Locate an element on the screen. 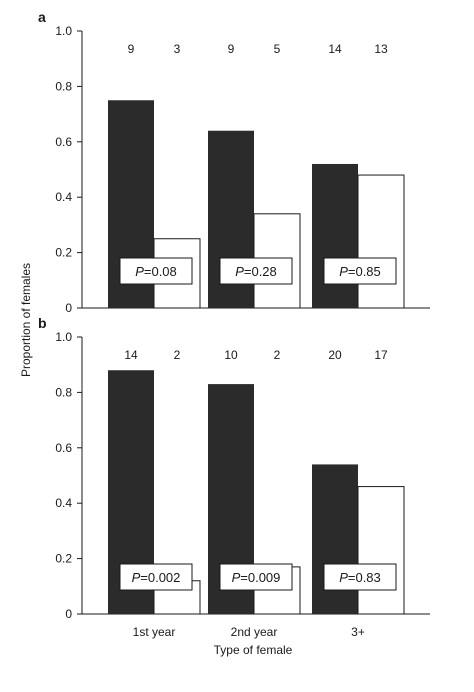  x-tick-label: 3+ is located at coordinates (358, 632).